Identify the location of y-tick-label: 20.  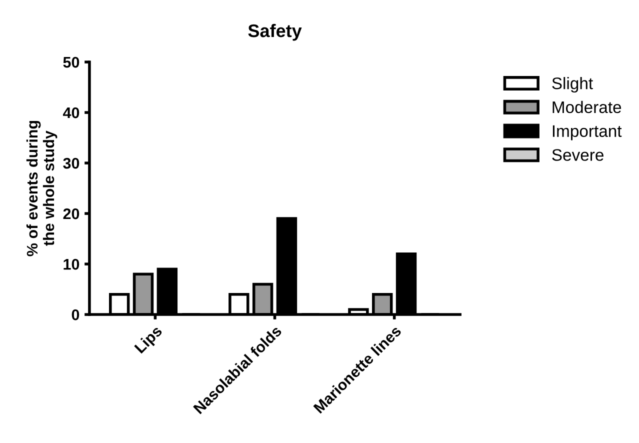
(71, 214).